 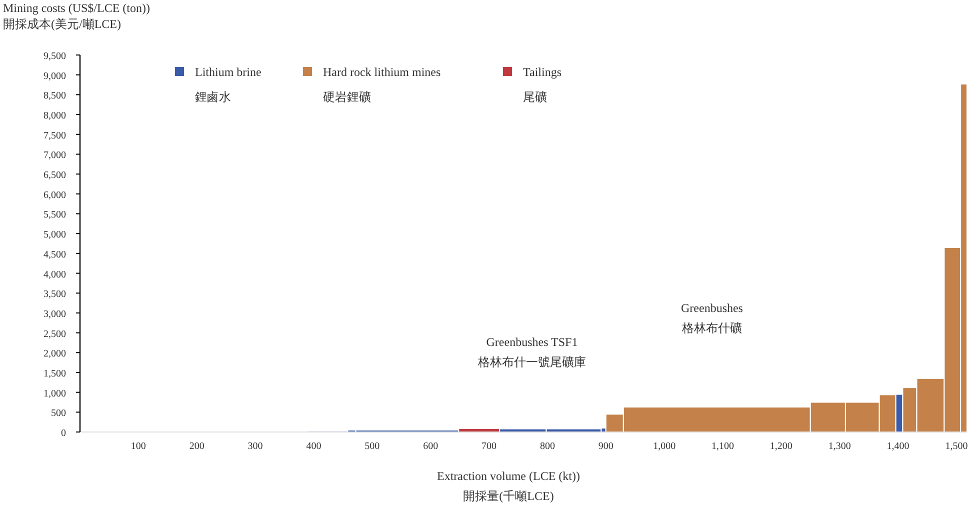 What do you see at coordinates (196, 446) in the screenshot?
I see `x-tick-label: 200` at bounding box center [196, 446].